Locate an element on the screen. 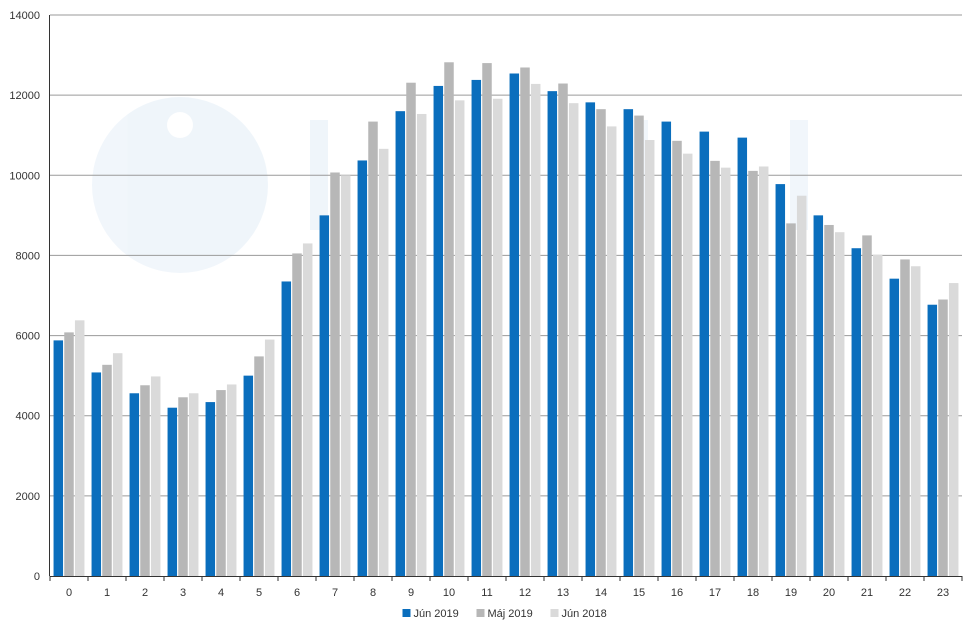 The image size is (977, 642). y-tick-label: 2000 is located at coordinates (28, 497).